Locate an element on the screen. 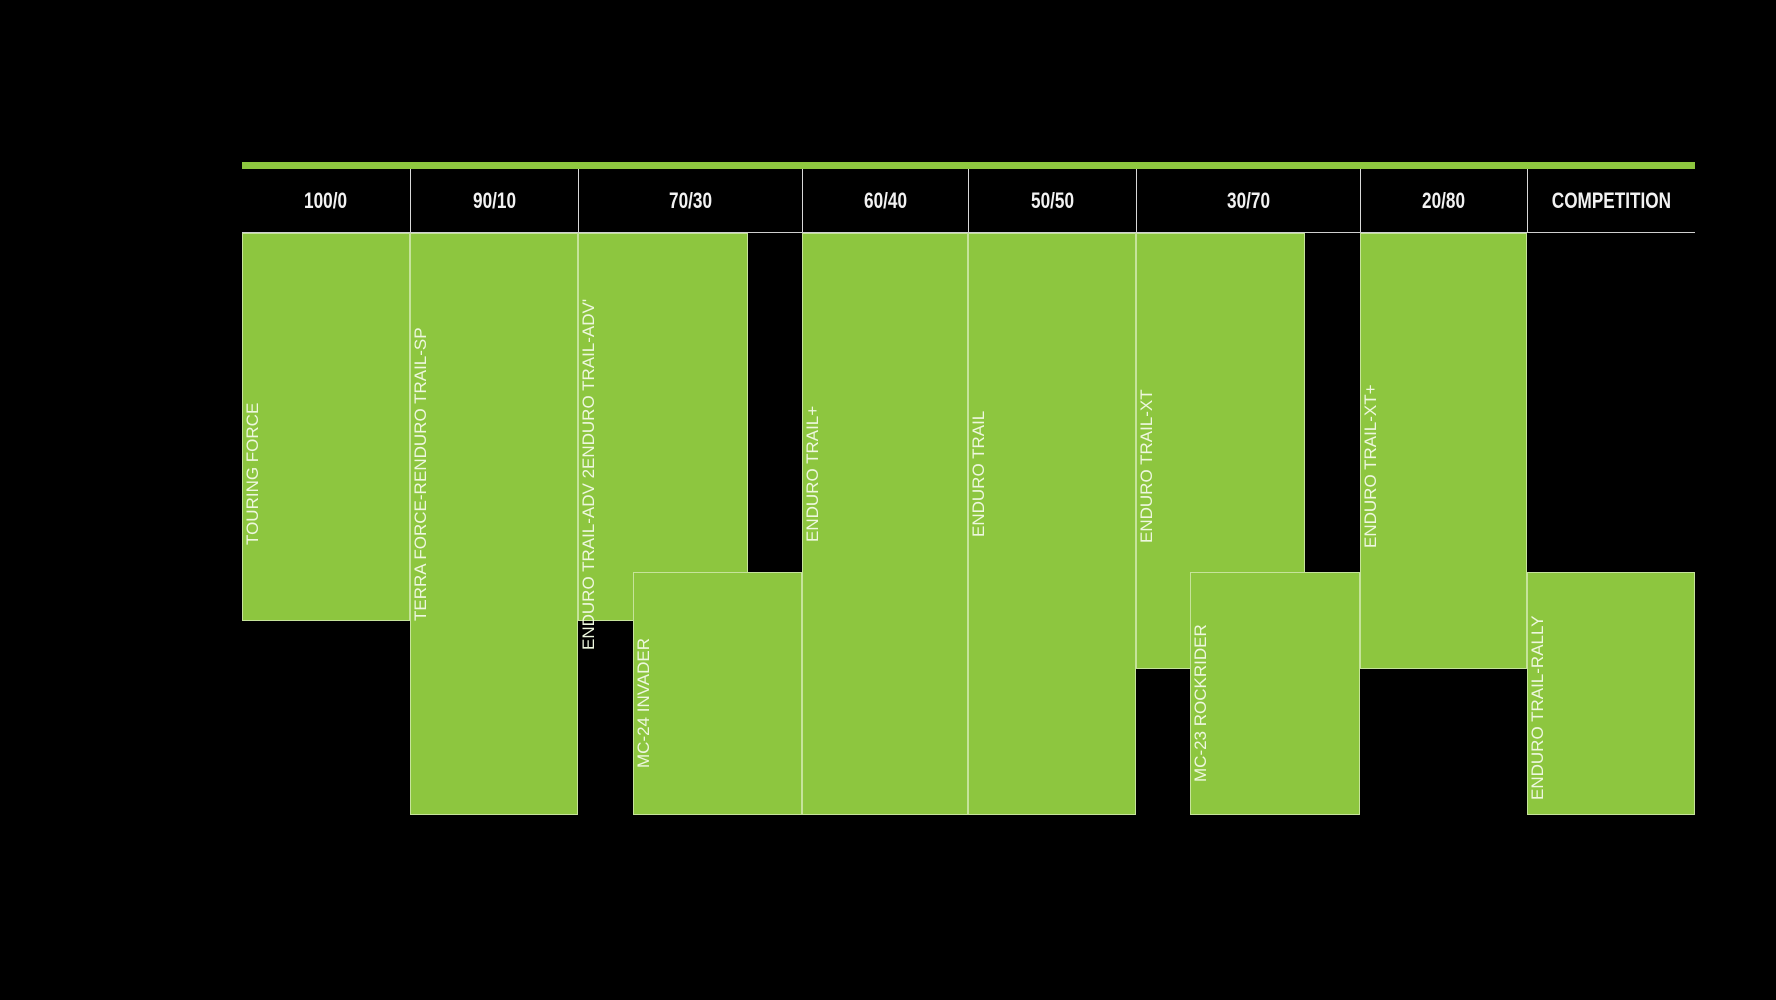  header-label: 70/30 is located at coordinates (690, 200).